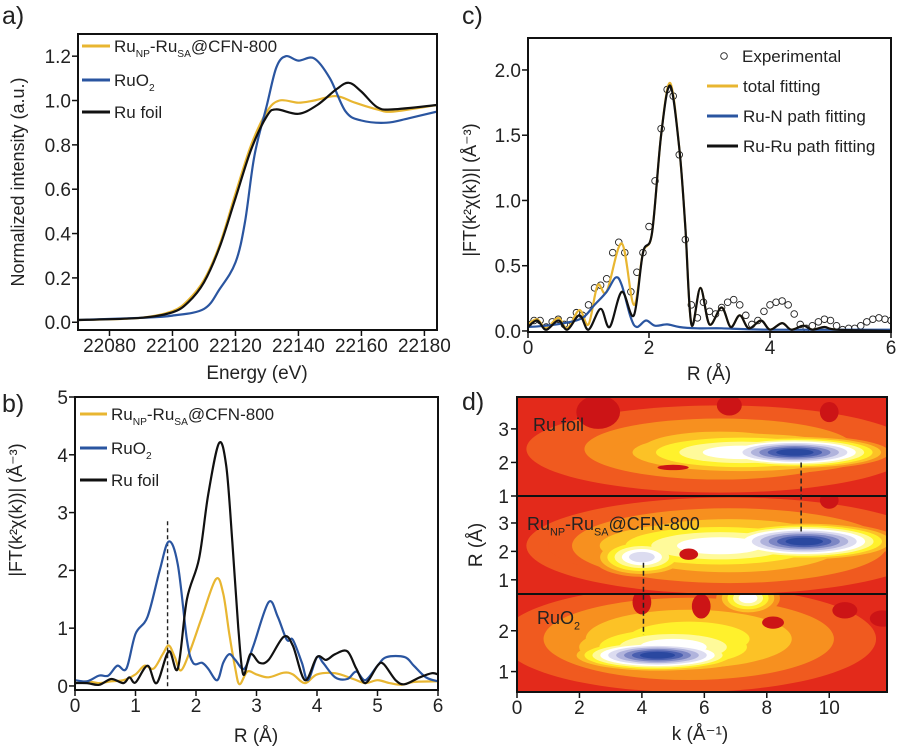 Image resolution: width=897 pixels, height=748 pixels. Describe the element at coordinates (361, 346) in the screenshot. I see `x-tick-label: 22160` at that location.